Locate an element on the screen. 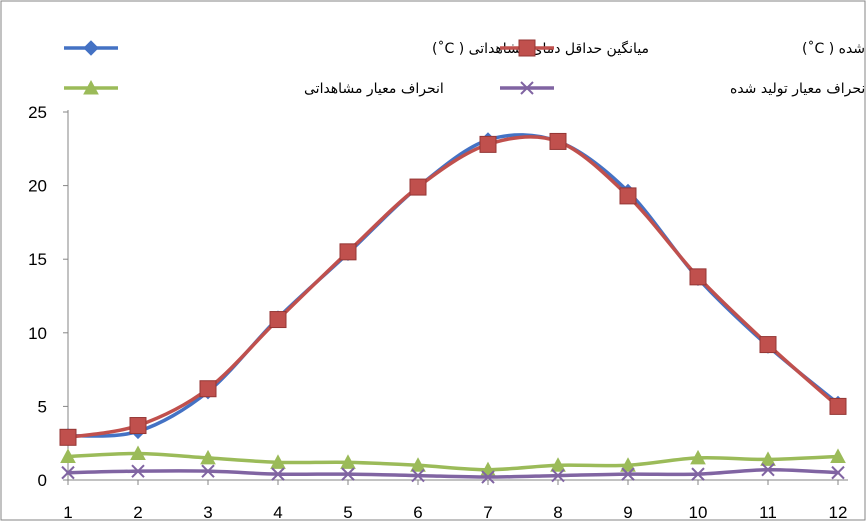 The height and width of the screenshot is (525, 866). x-tick-label: 7 is located at coordinates (487, 512).